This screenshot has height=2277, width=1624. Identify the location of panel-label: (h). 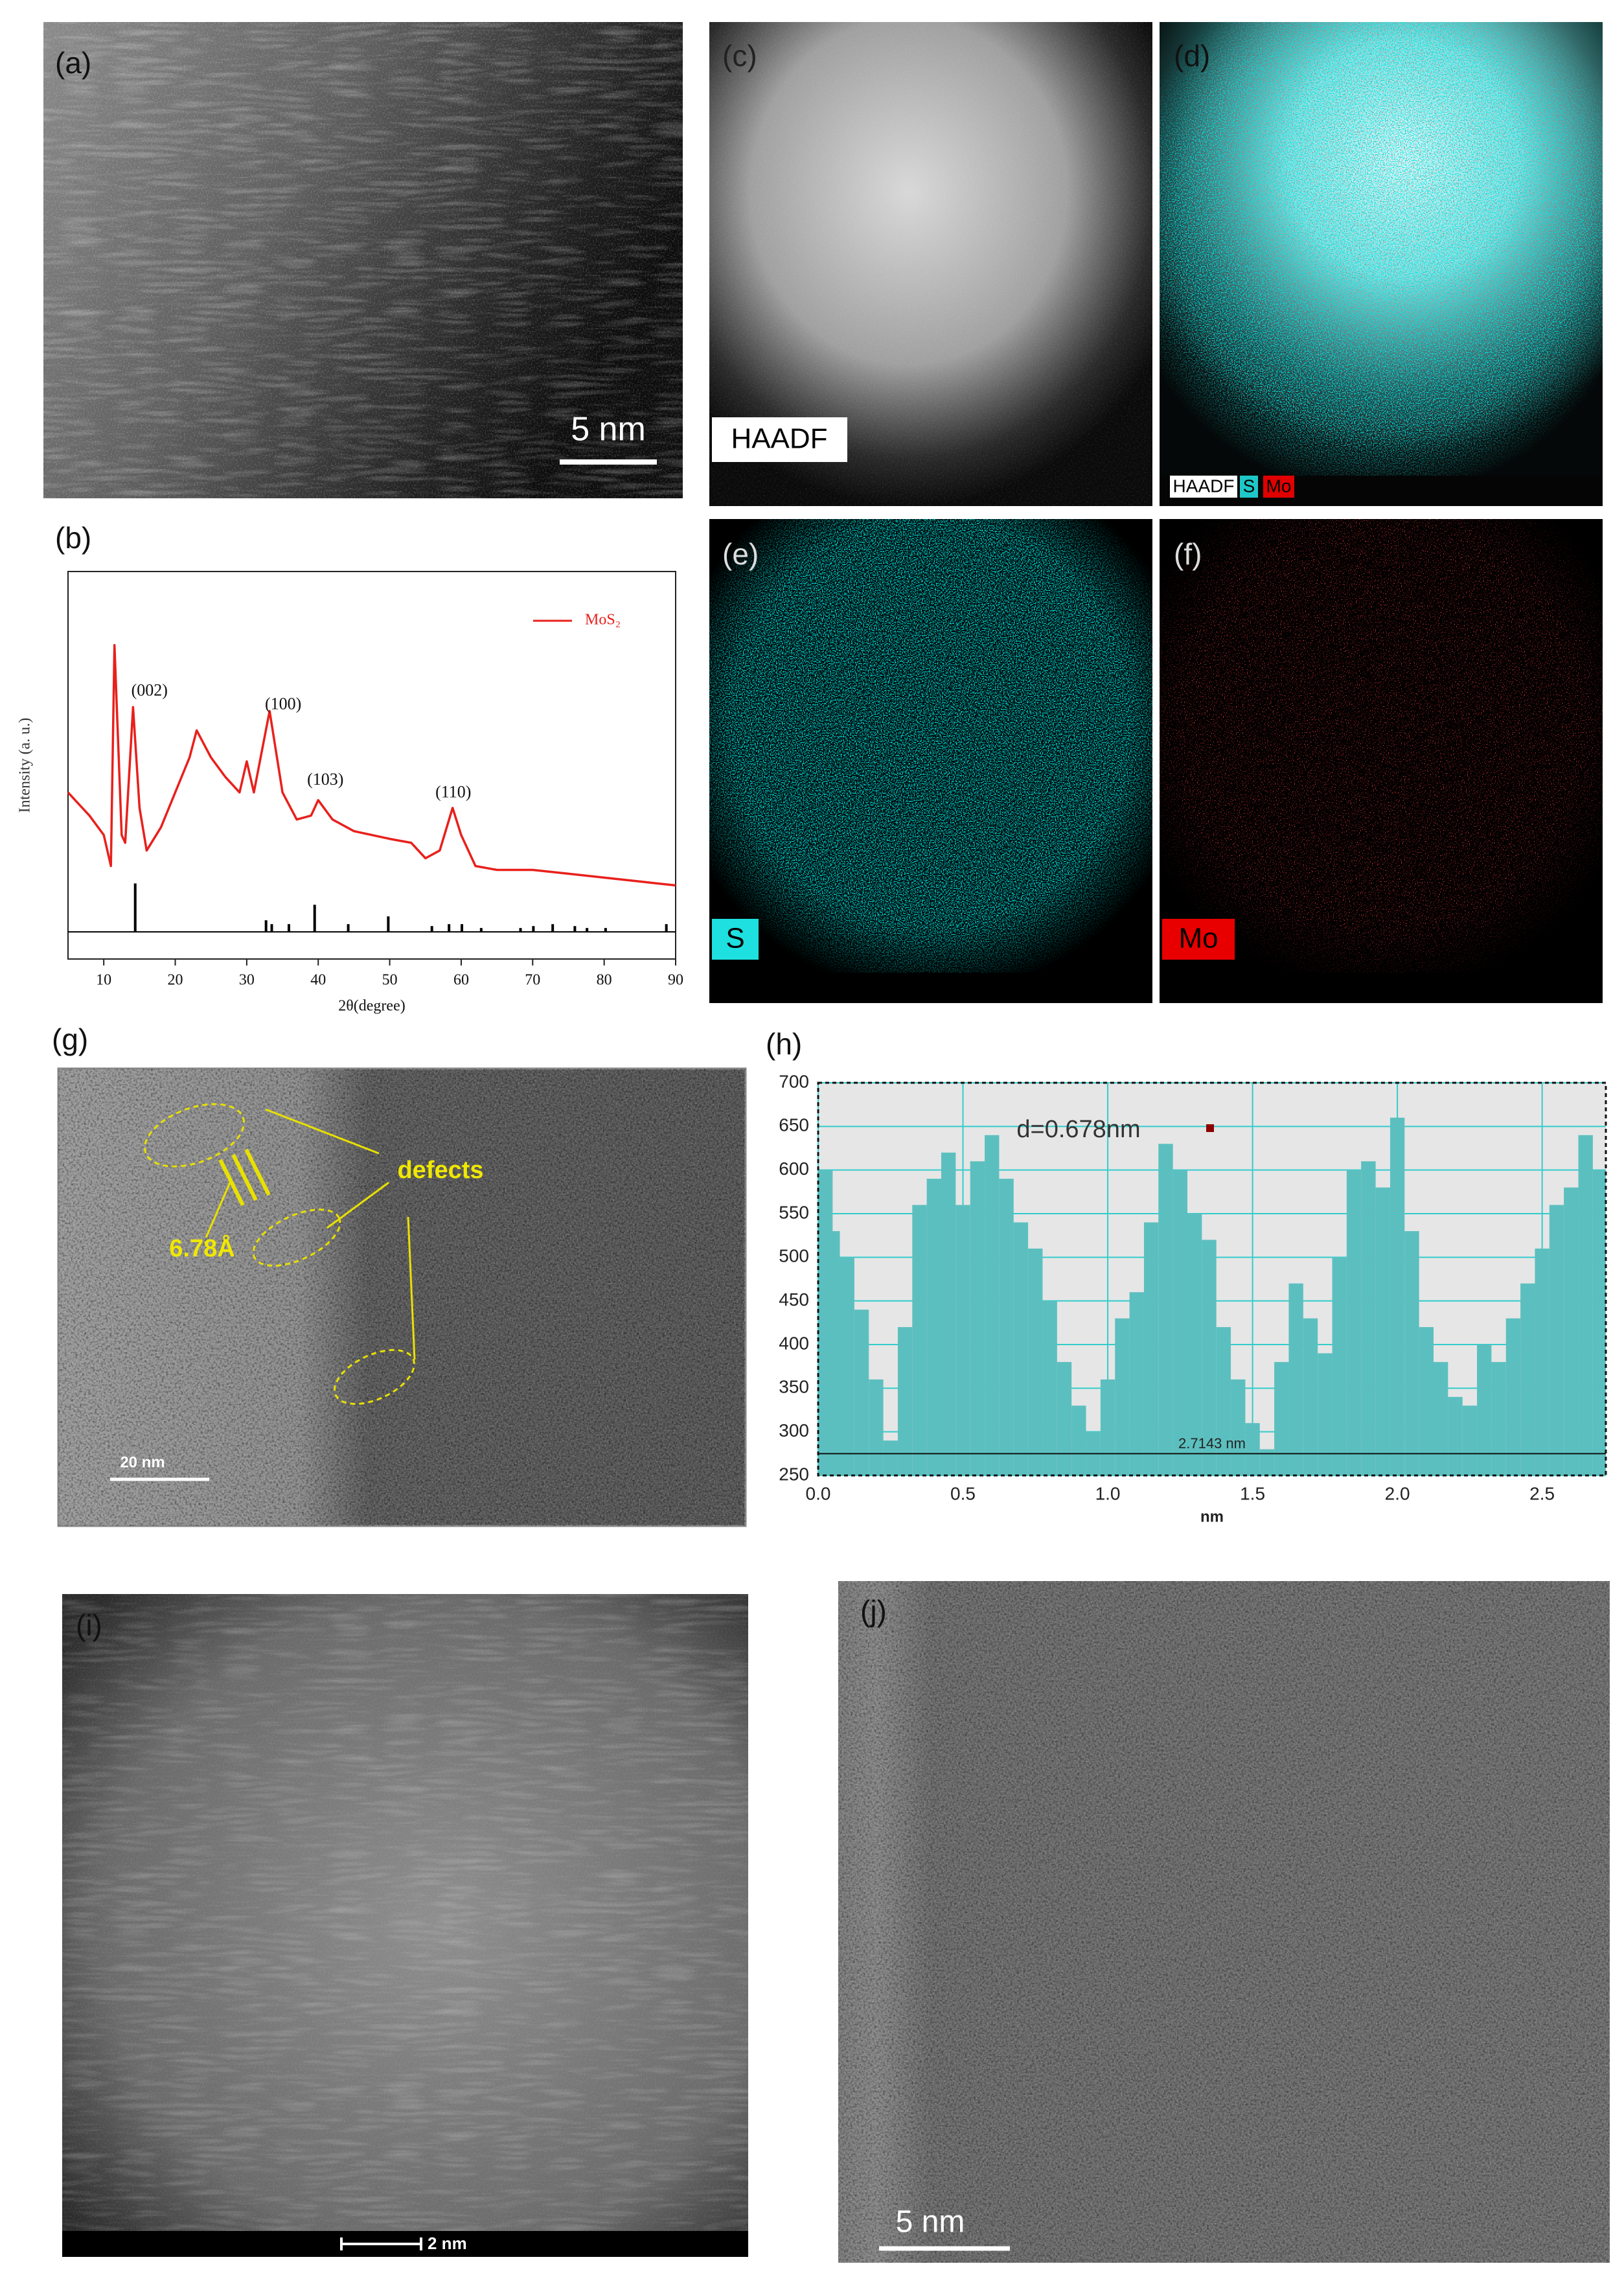
(784, 1044).